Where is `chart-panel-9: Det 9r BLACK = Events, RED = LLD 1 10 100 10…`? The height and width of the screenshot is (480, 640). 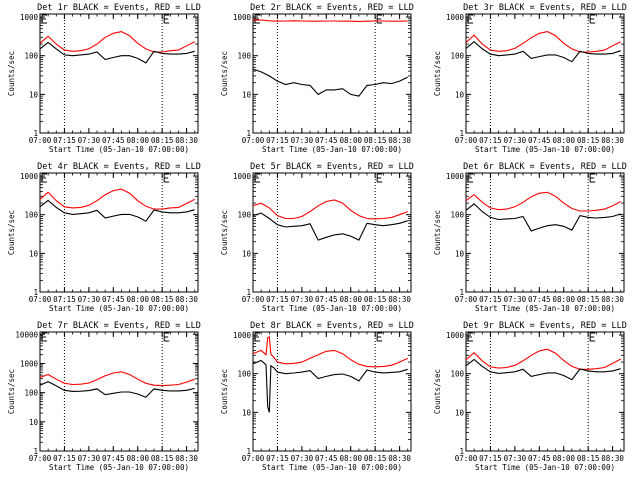 chart-panel-9: Det 9r BLACK = Events, RED = LLD 1 10 100 10… is located at coordinates (530, 396).